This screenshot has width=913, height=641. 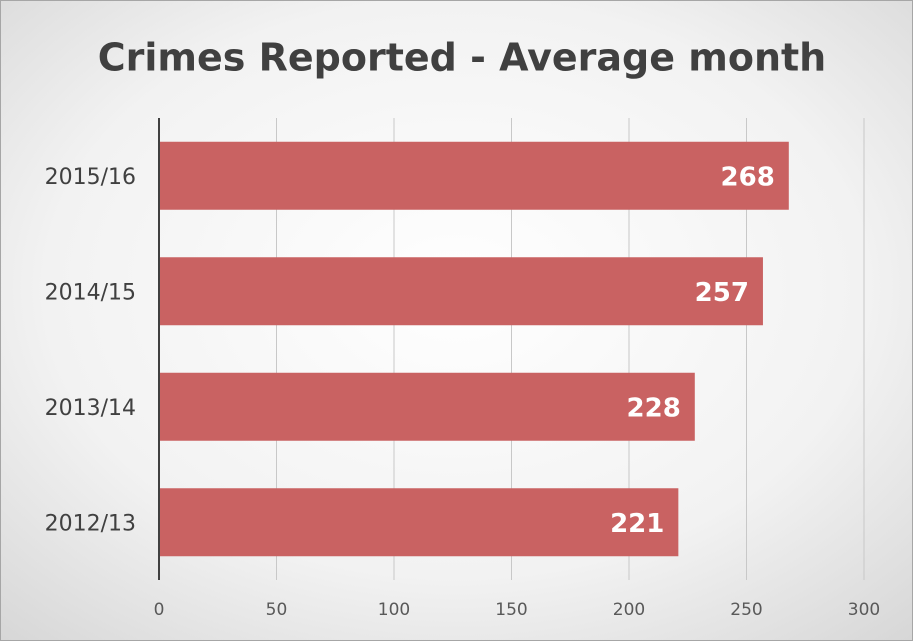 What do you see at coordinates (864, 610) in the screenshot?
I see `x-tick-label: 300` at bounding box center [864, 610].